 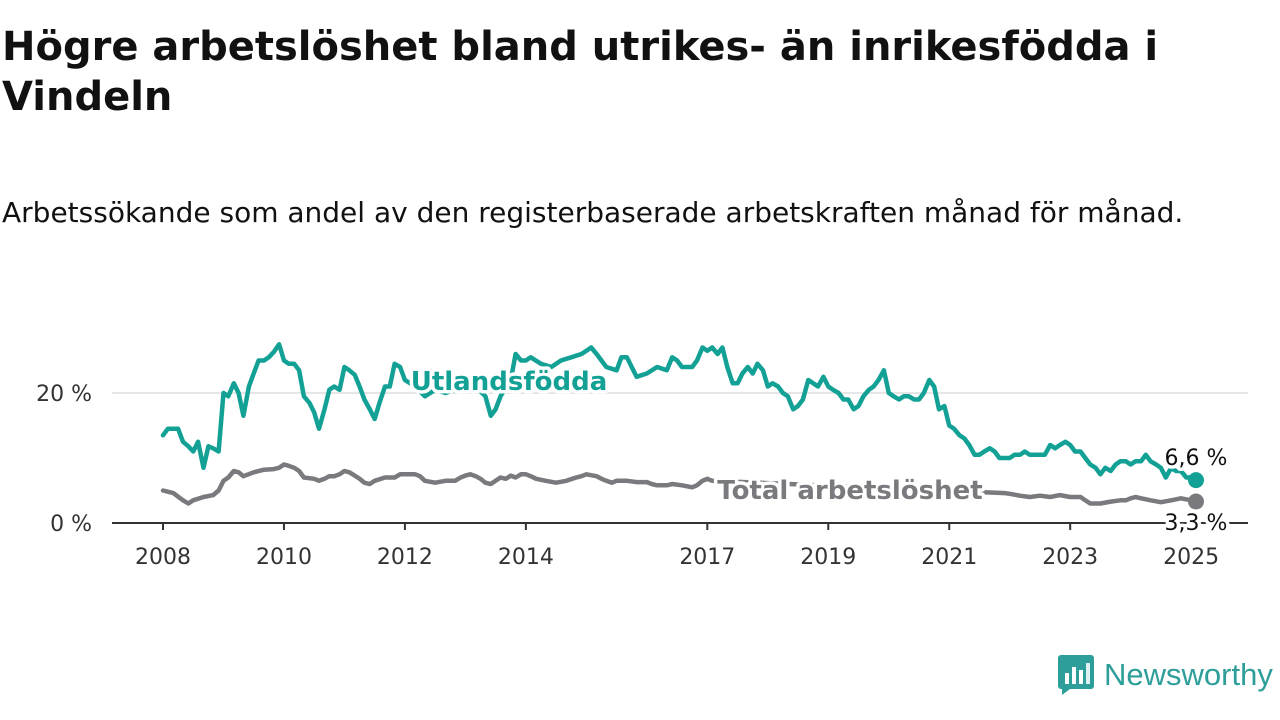 I want to click on end-value-total-text: 3,3 %, so click(x=1196, y=523).